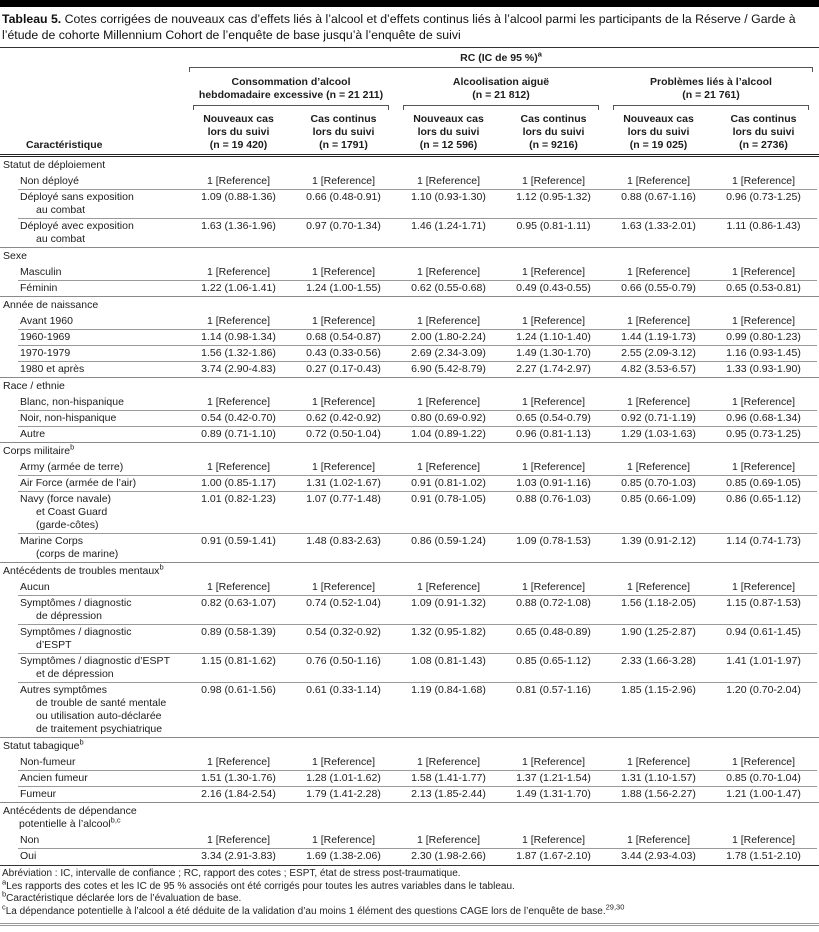 Image resolution: width=819 pixels, height=932 pixels. Describe the element at coordinates (54, 165) in the screenshot. I see `text-line: Statut de déploiement` at that location.